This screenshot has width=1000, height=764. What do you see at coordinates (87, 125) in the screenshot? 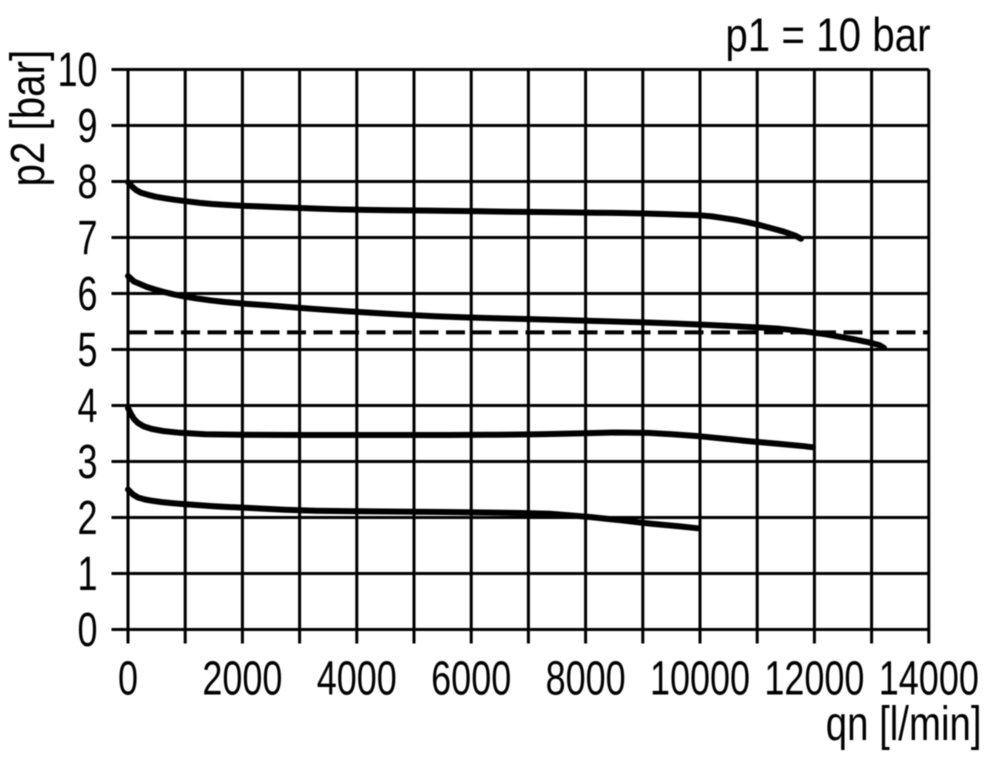
I see `svg-text: 9` at bounding box center [87, 125].